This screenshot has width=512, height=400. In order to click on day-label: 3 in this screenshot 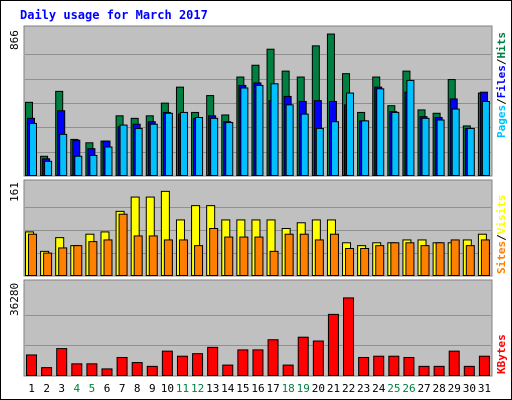, I will do `click(61, 388)`.